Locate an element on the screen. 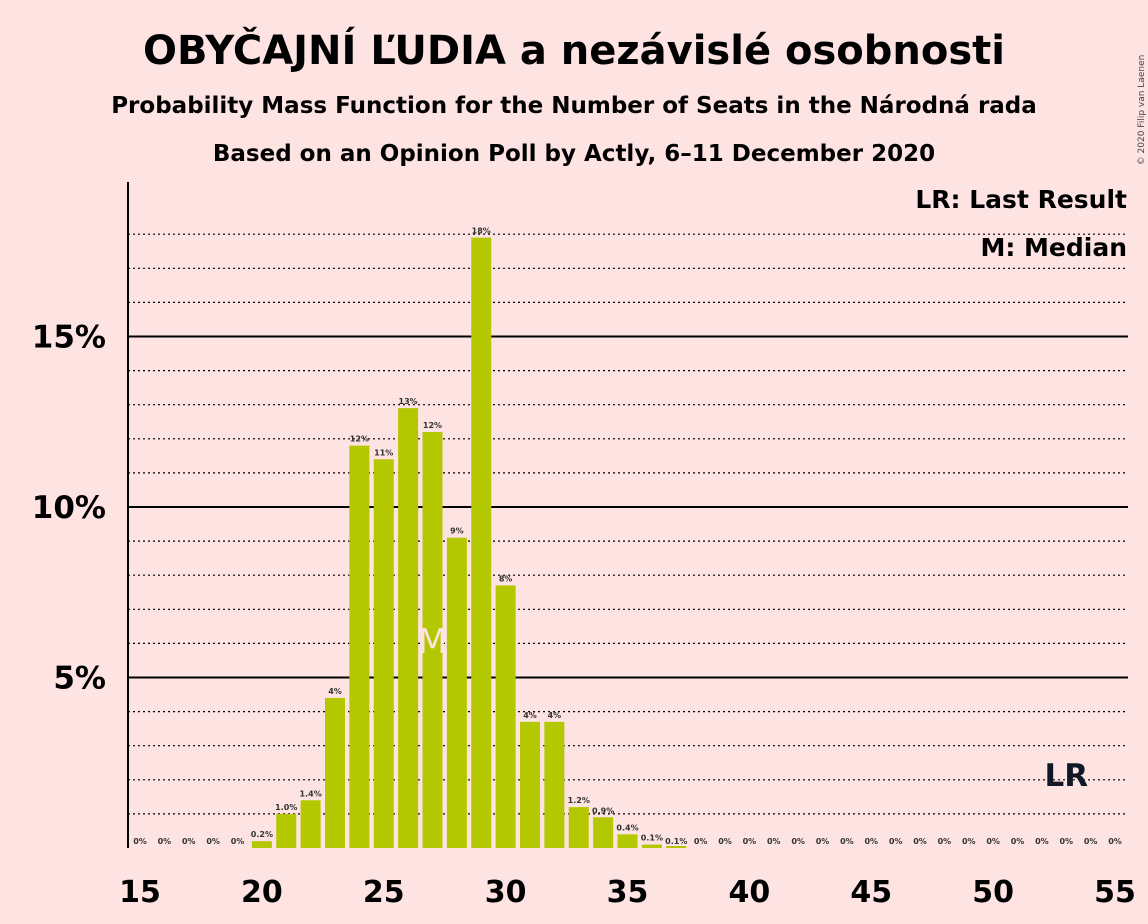  x-tick-label: 50 is located at coordinates (993, 892).